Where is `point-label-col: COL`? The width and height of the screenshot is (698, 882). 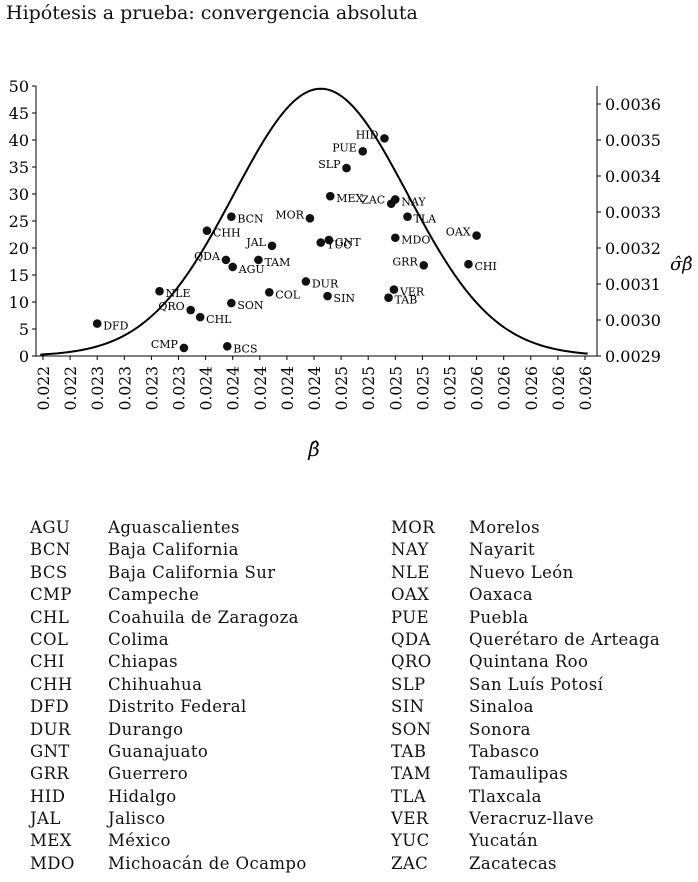 point-label-col: COL is located at coordinates (287, 294).